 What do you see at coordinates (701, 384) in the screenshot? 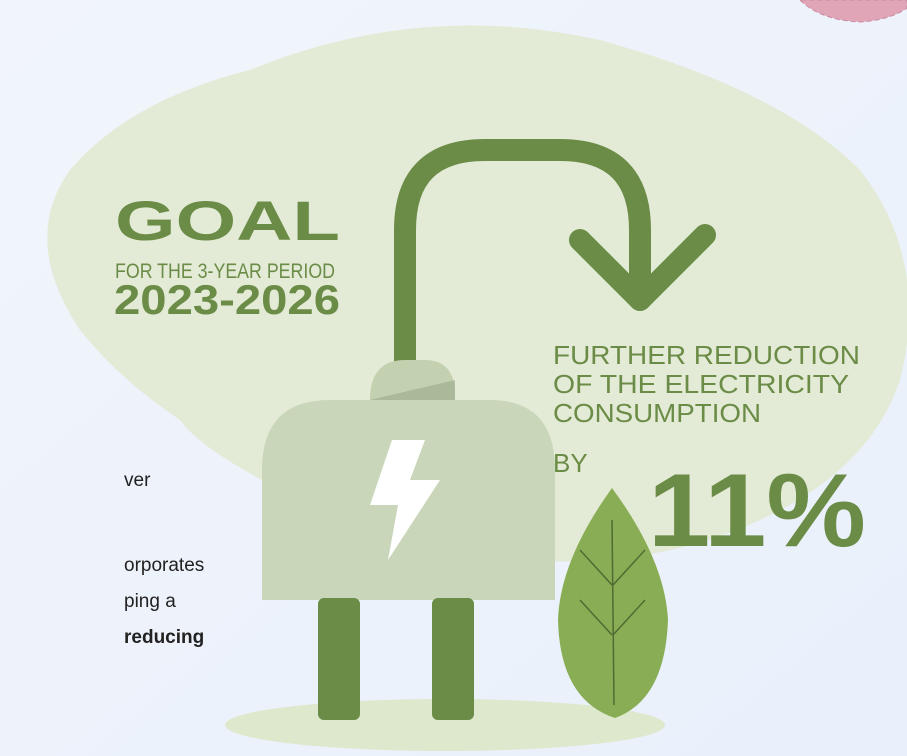
I see `target-line: OF THE ELECTRICITY` at bounding box center [701, 384].